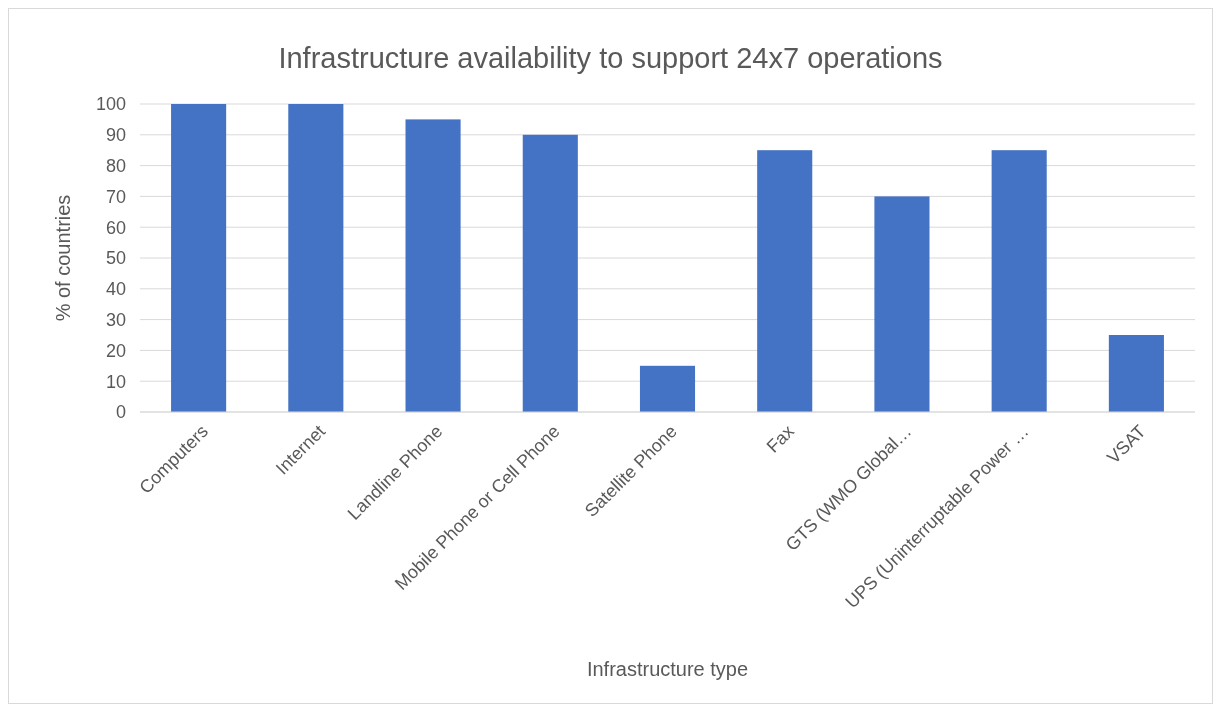 The height and width of the screenshot is (704, 1213). What do you see at coordinates (115, 165) in the screenshot?
I see `y-tick-label: 80` at bounding box center [115, 165].